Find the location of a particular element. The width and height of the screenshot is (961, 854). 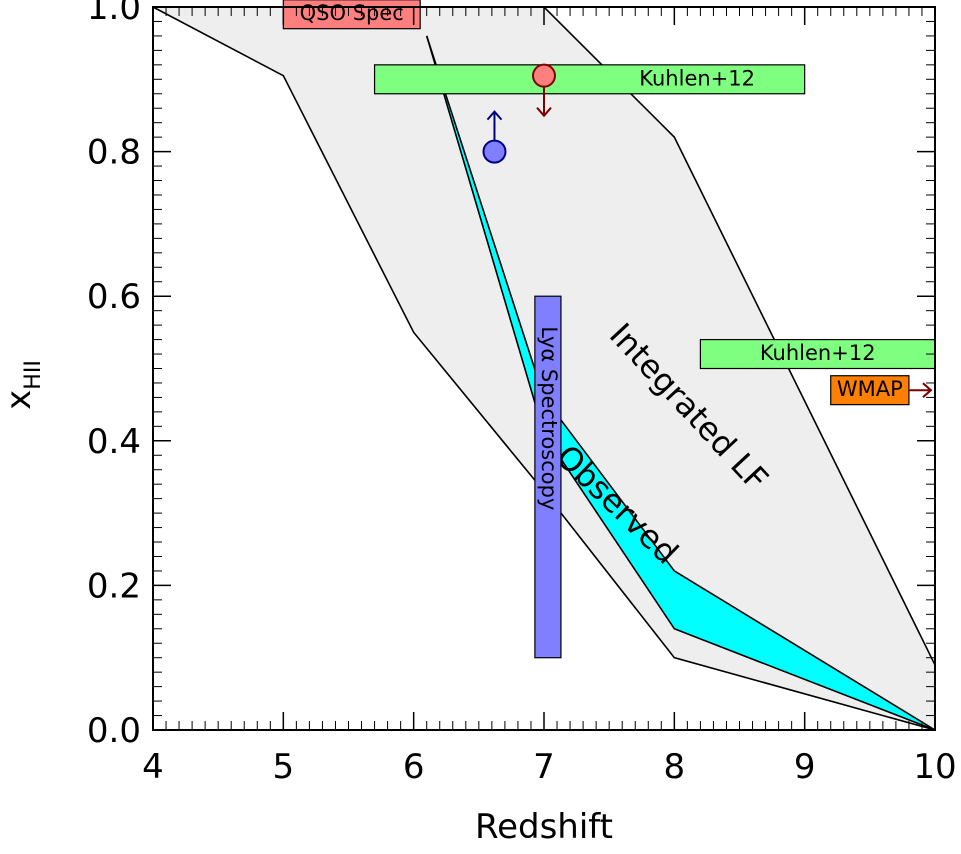

y-tick-label: 1.0 is located at coordinates (114, 14).